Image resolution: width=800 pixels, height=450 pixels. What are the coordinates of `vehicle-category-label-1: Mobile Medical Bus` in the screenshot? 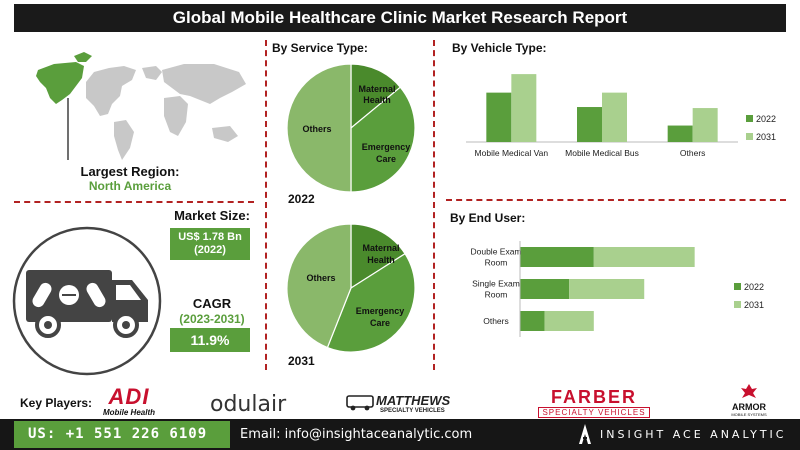 It's located at (602, 153).